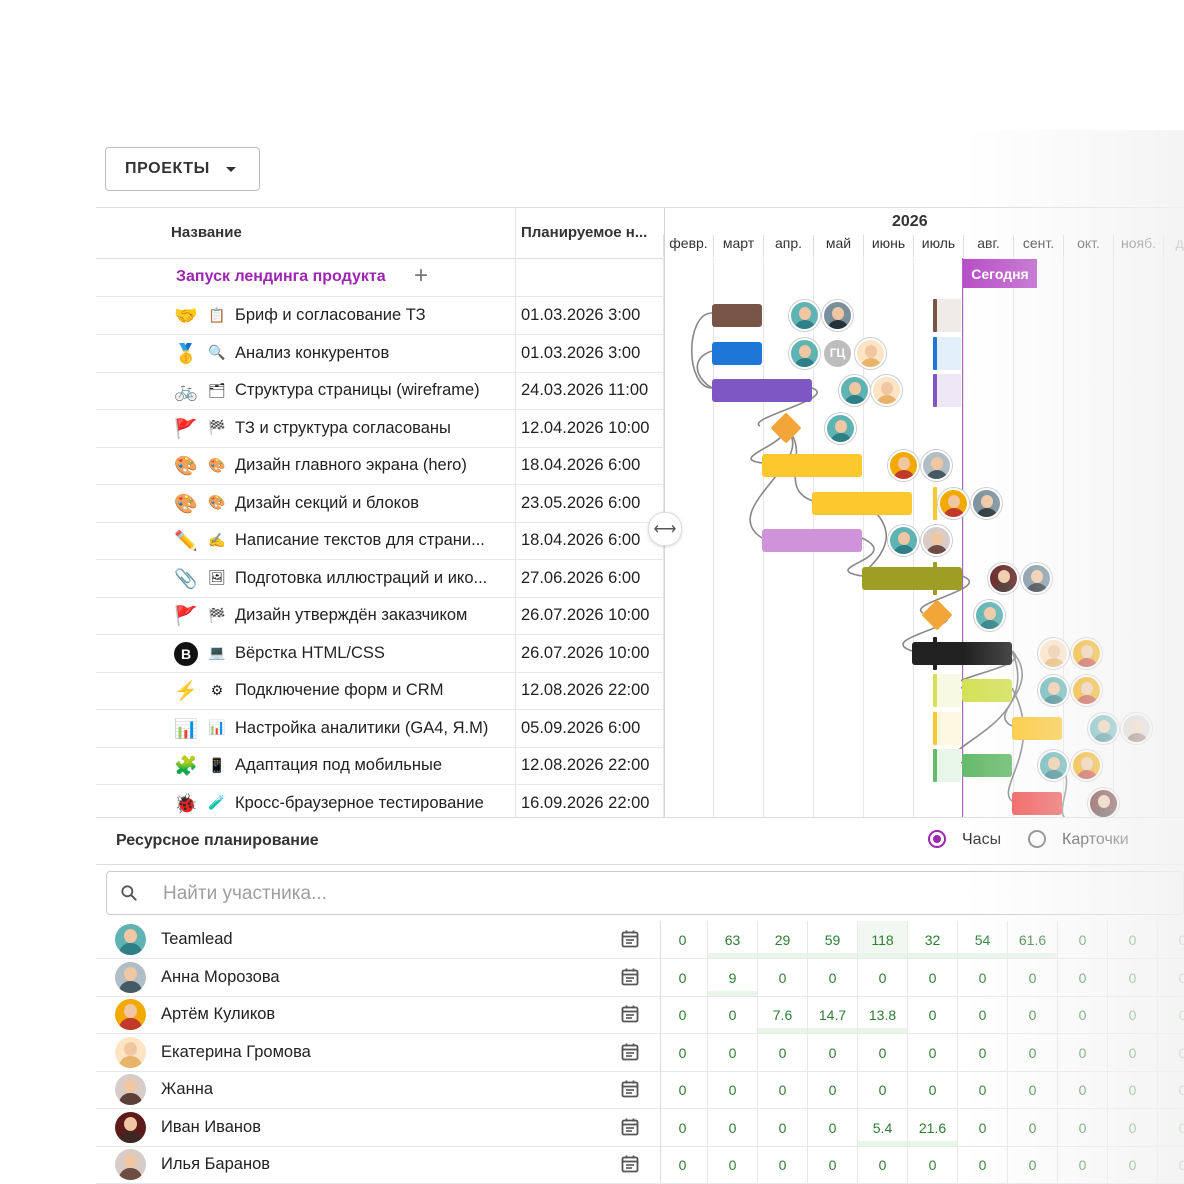  I want to click on hours-radio, so click(937, 839).